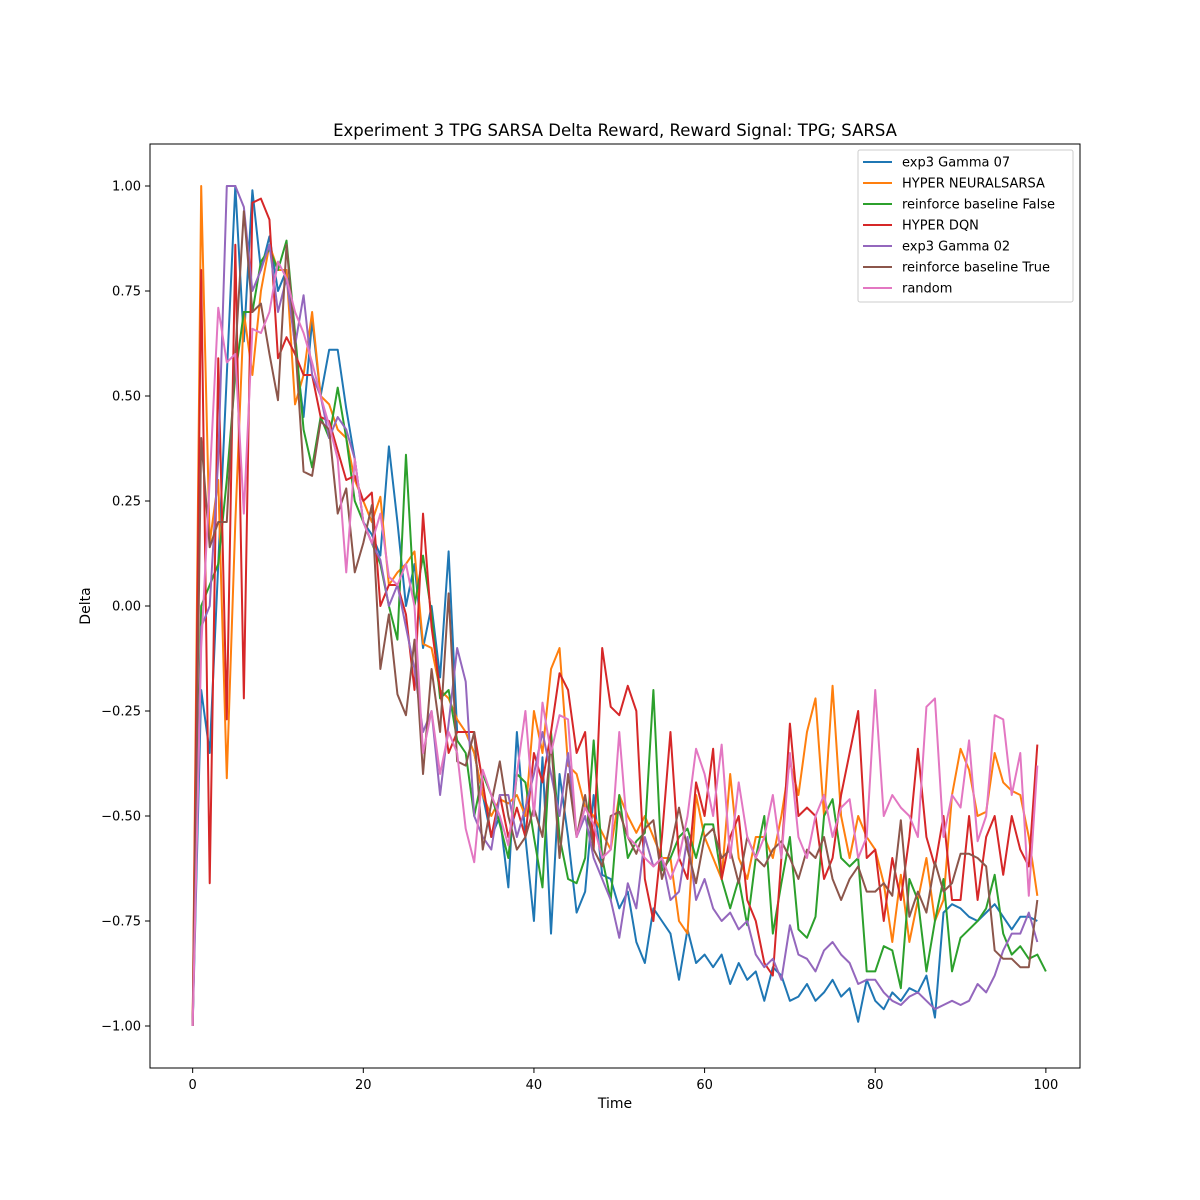  Describe the element at coordinates (623, 1080) in the screenshot. I see `x-axis: 0 20 40 60 80 100` at that location.